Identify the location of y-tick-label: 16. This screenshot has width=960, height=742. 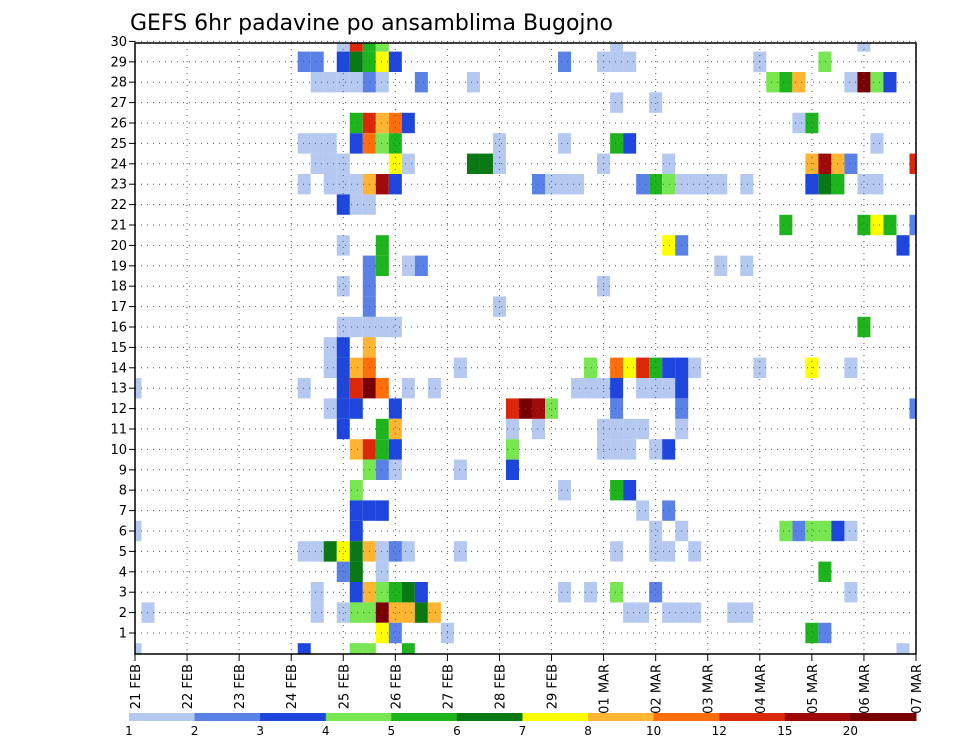
(118, 328).